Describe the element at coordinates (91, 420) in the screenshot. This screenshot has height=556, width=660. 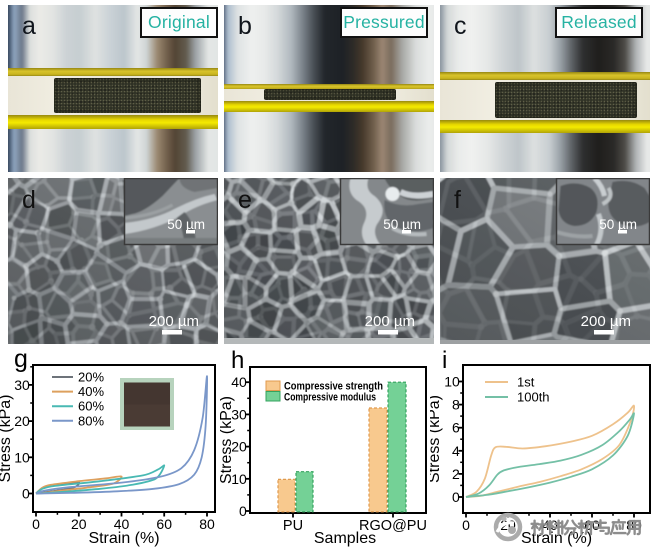
I see `svg-text: 80%` at that location.